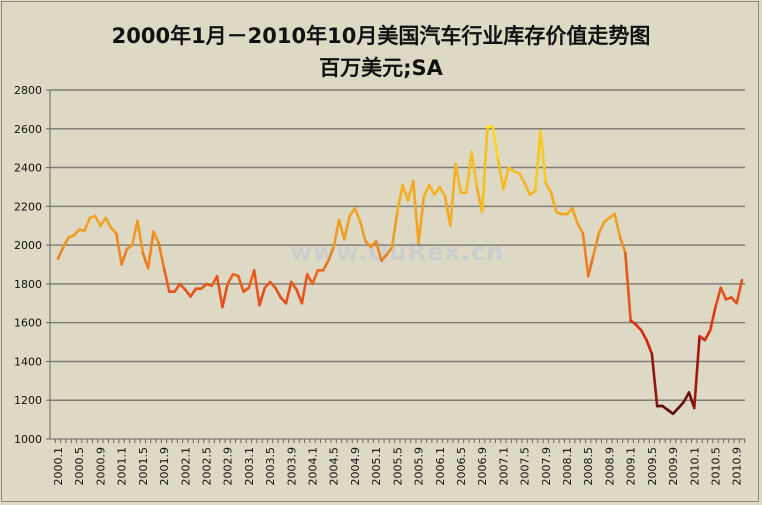 The image size is (762, 505). I want to click on x-tick-label: 2009.9, so click(673, 466).